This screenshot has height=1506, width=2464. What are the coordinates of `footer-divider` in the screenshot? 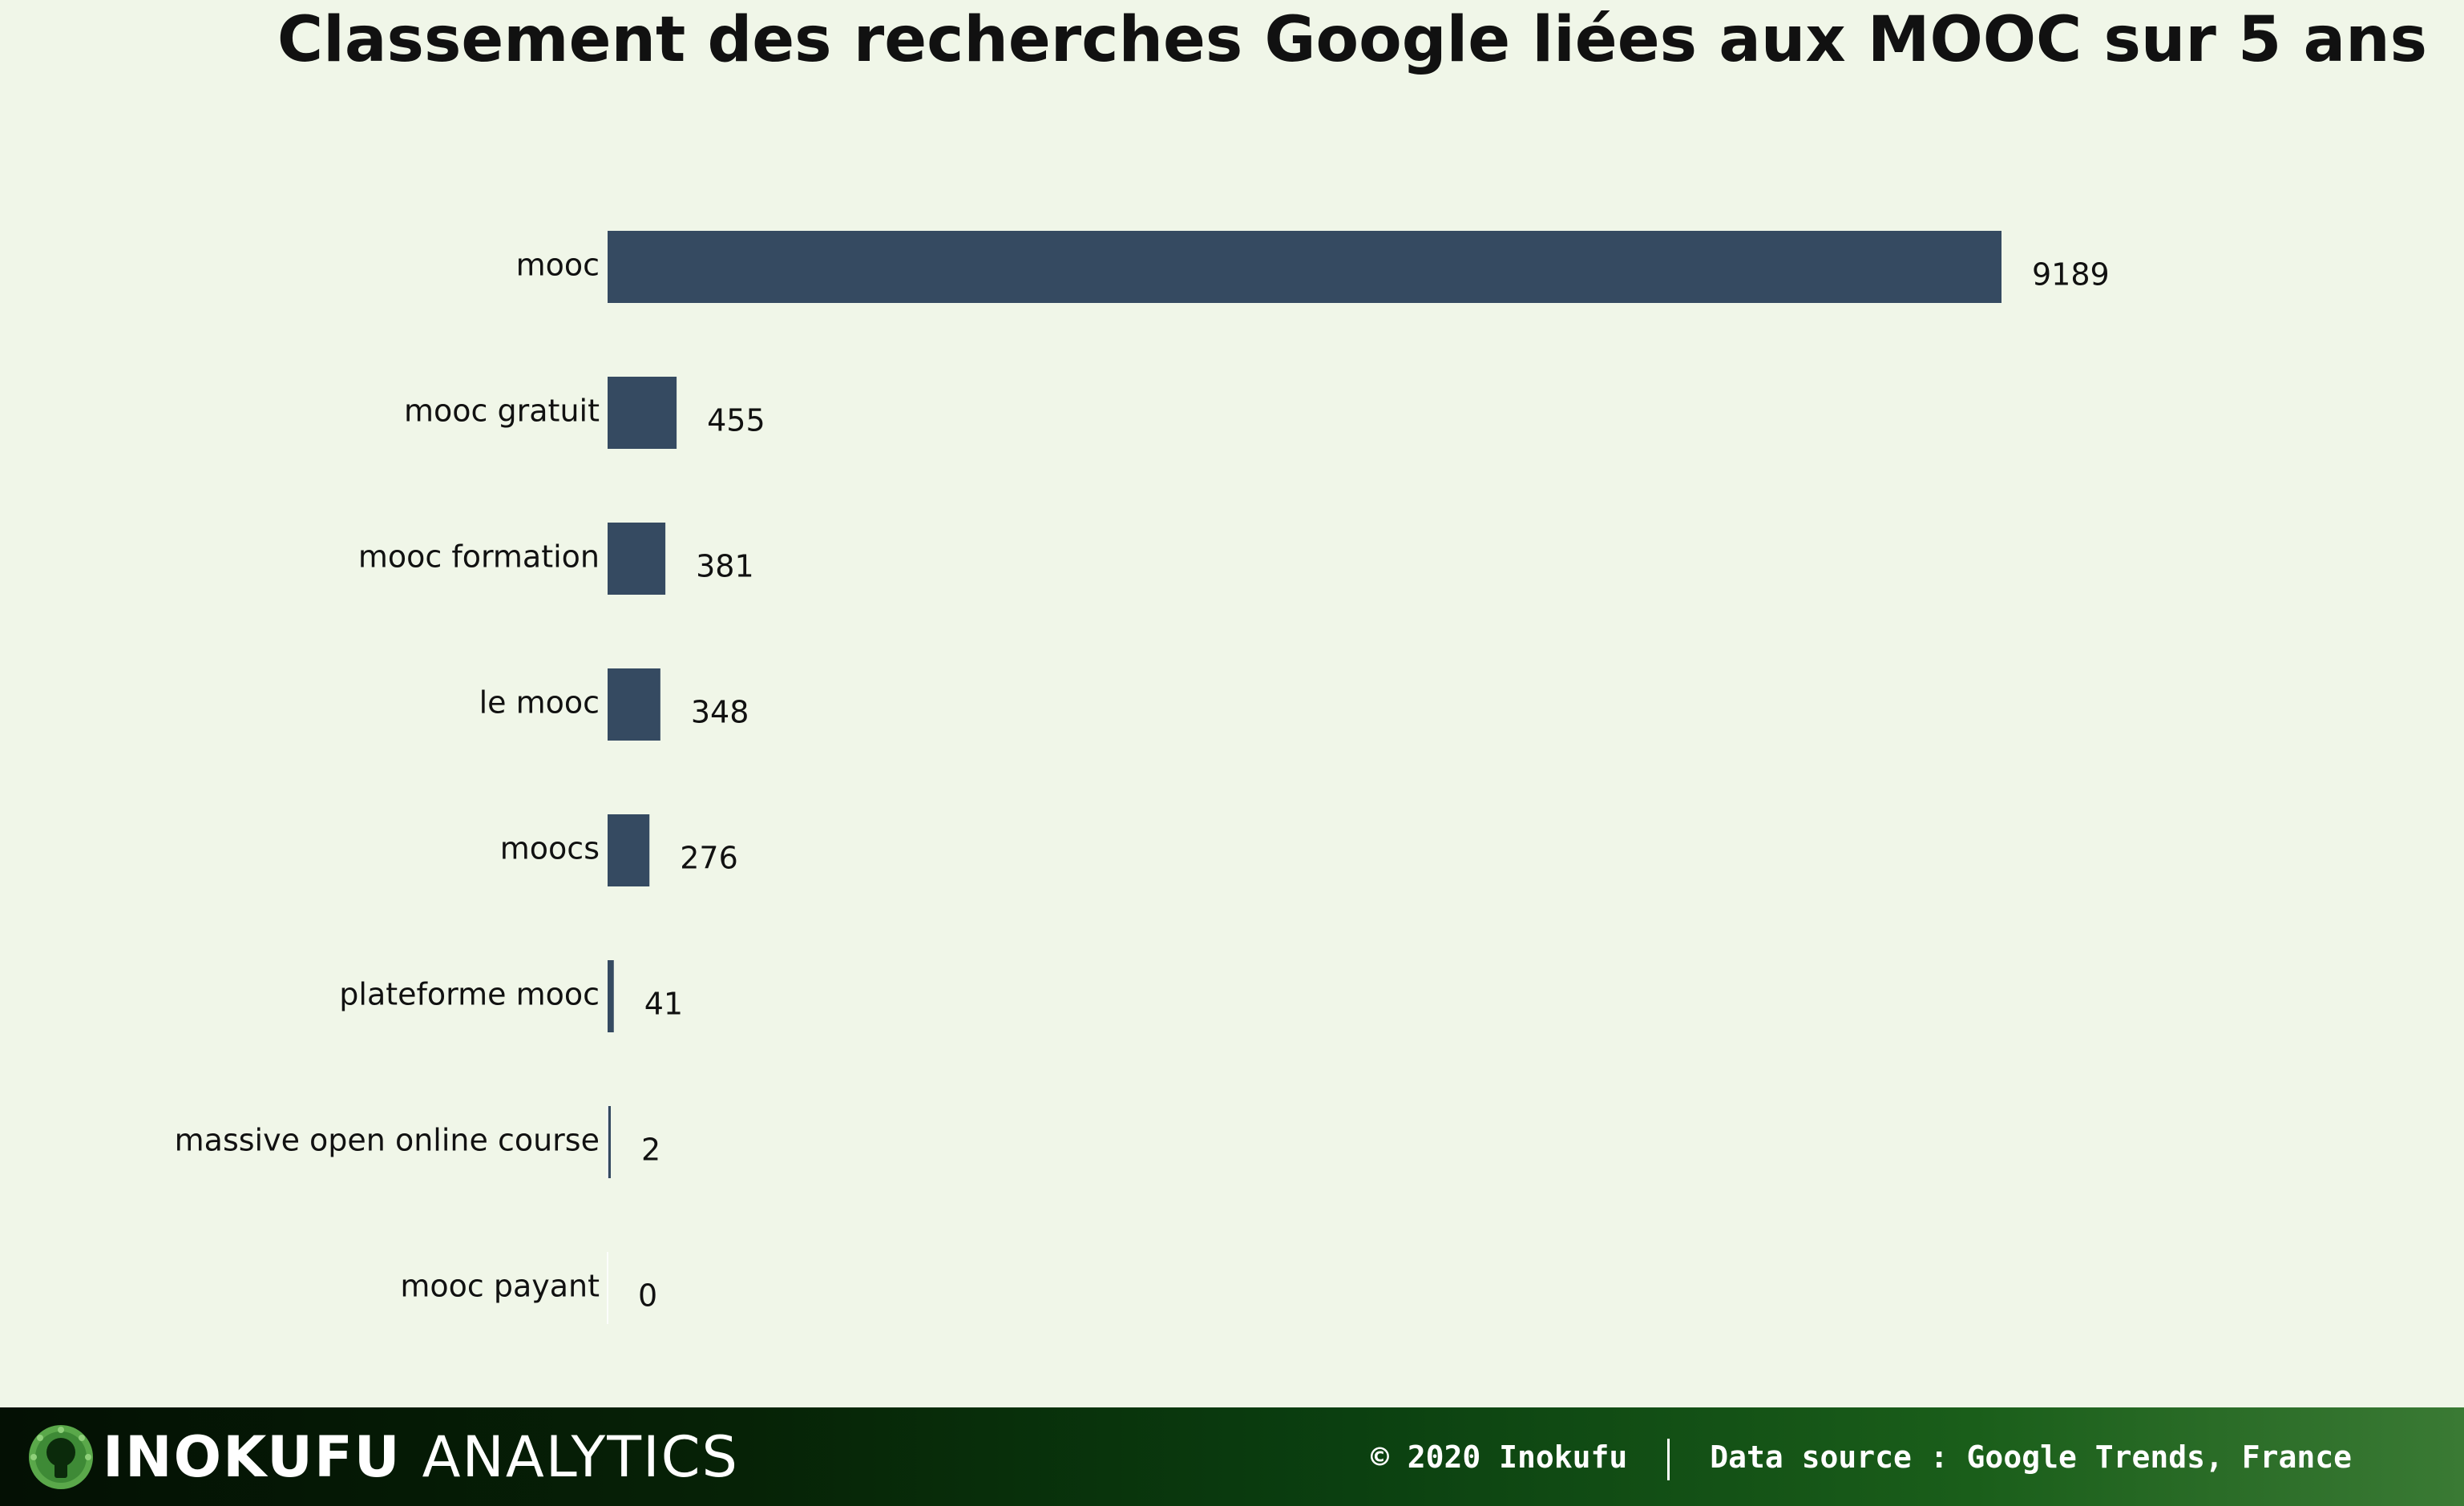 It's located at (1668, 1459).